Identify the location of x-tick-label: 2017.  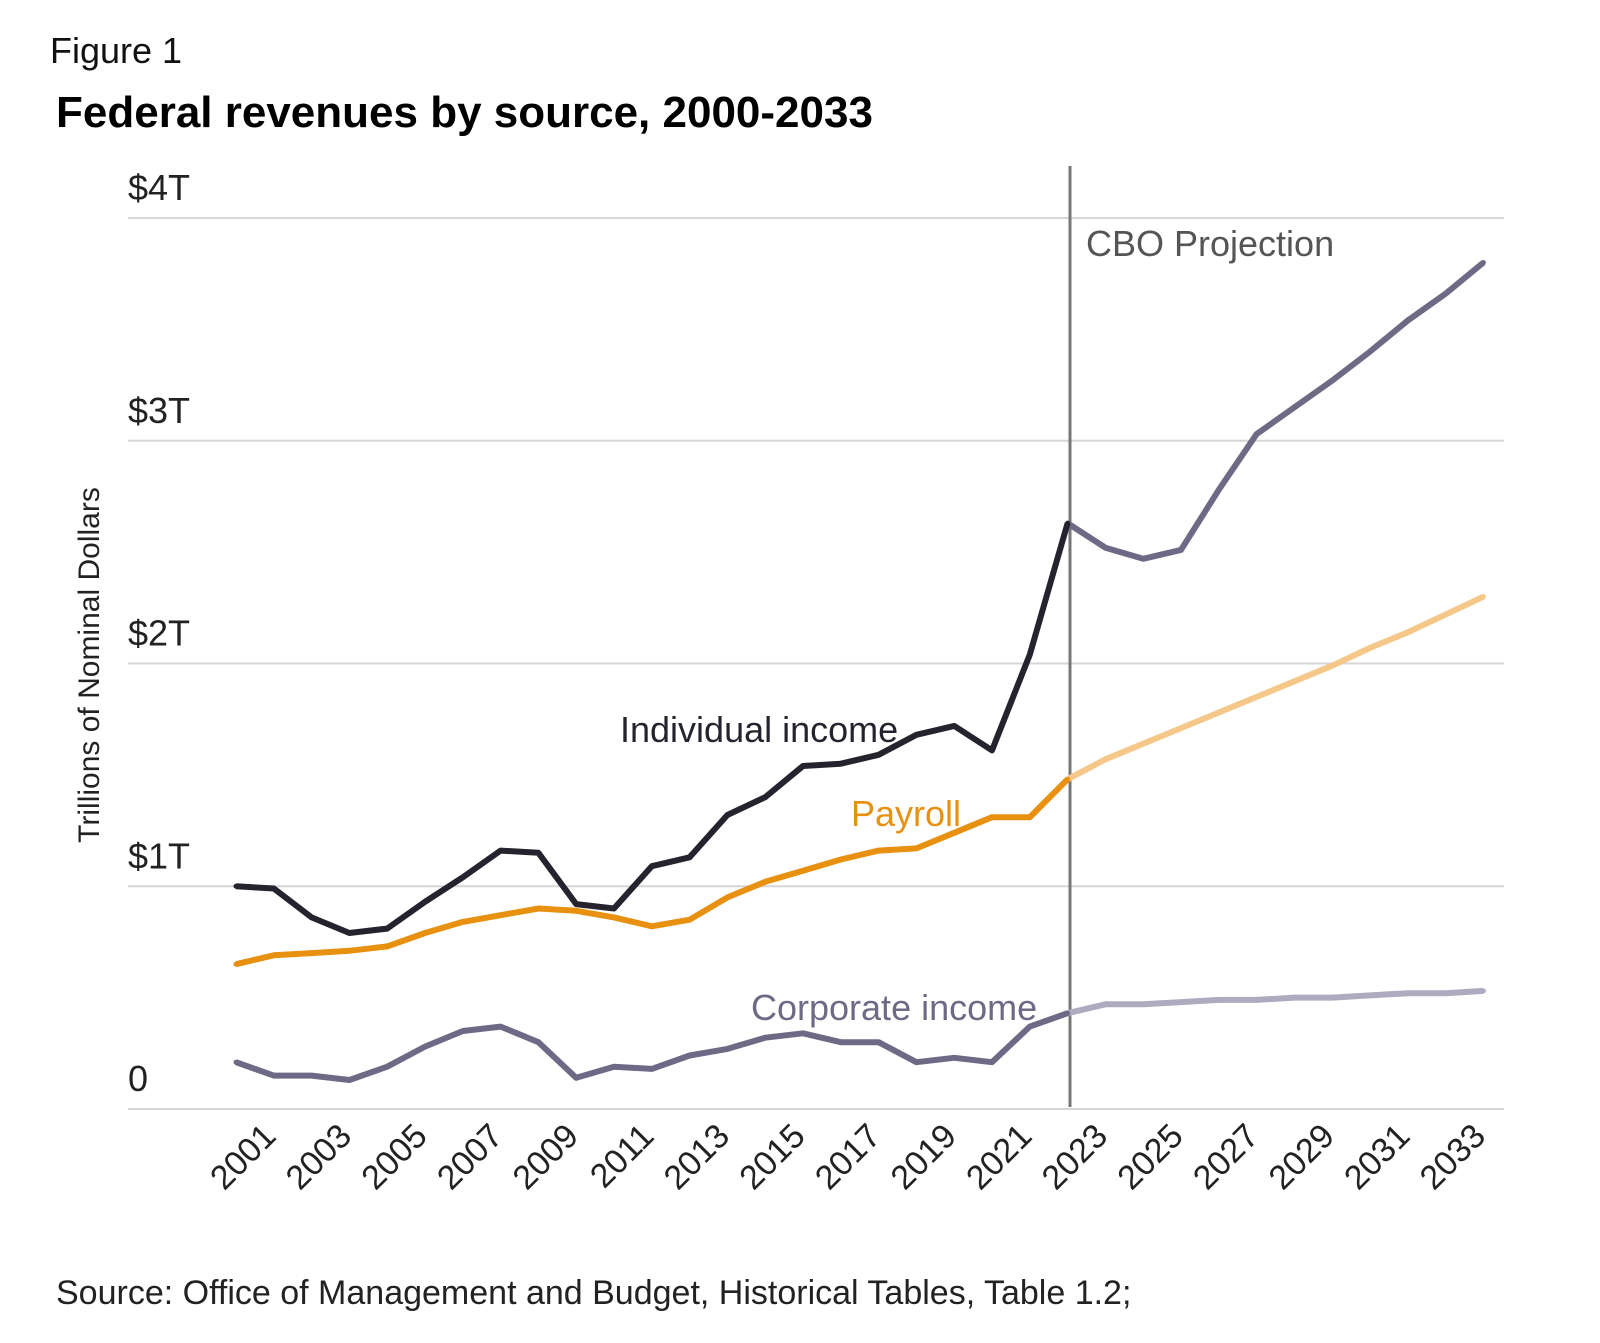
(848, 1157).